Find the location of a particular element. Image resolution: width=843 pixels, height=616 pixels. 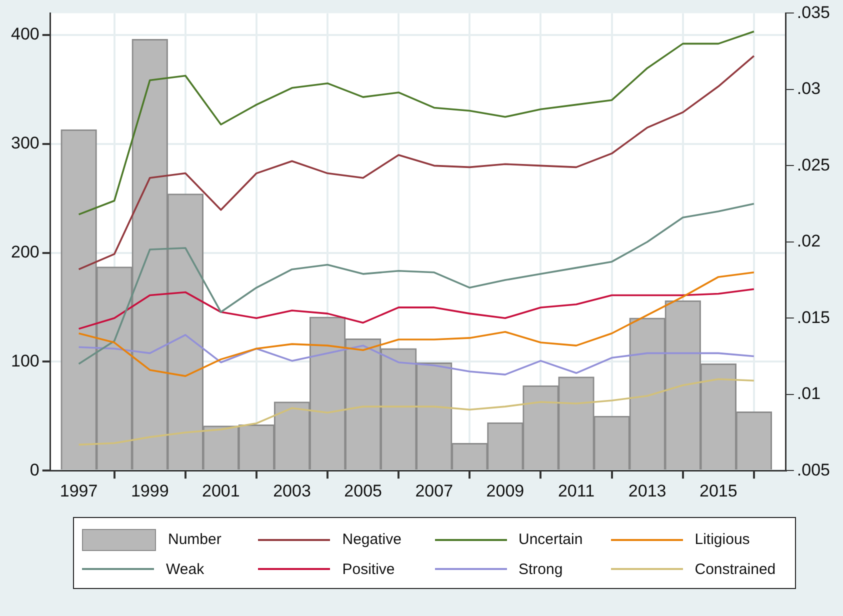

y-tick-label: 200 is located at coordinates (25, 252).